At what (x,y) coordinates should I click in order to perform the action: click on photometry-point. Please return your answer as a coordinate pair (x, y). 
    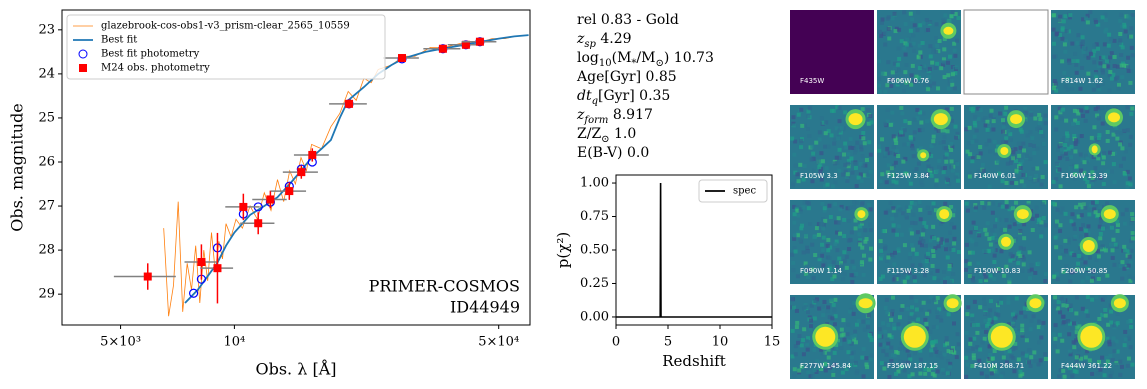
    Looking at the image, I should click on (217, 268).